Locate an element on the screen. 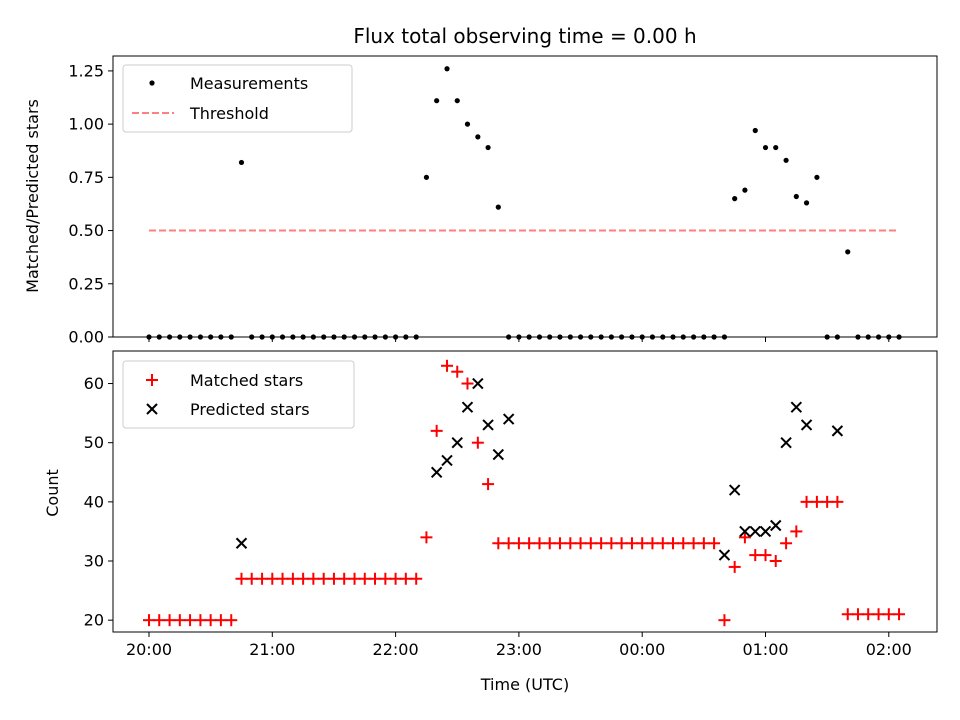 The image size is (960, 720). bottom-y-axis-label: Count is located at coordinates (52, 493).